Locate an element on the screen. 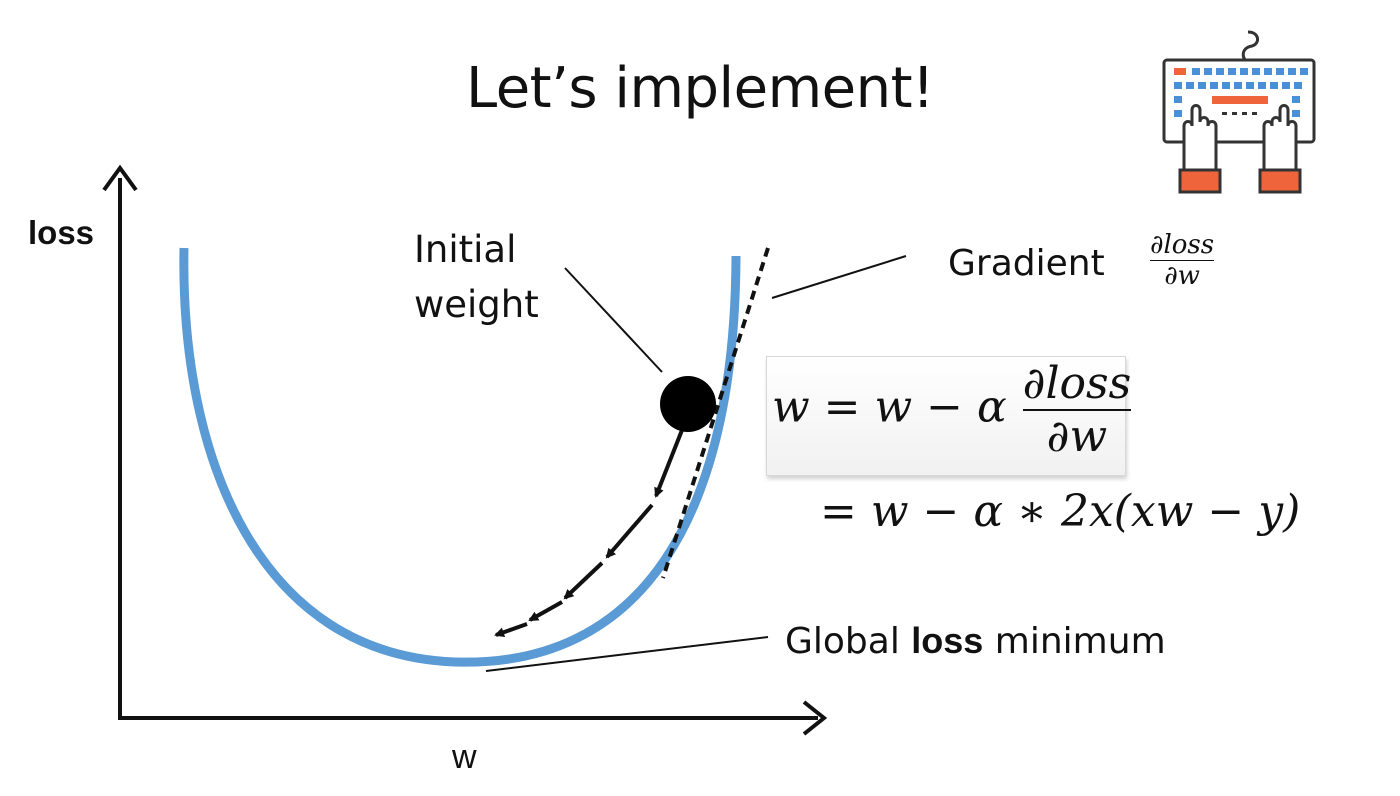  update-rule-numerator: ∂loss is located at coordinates (1077, 383).